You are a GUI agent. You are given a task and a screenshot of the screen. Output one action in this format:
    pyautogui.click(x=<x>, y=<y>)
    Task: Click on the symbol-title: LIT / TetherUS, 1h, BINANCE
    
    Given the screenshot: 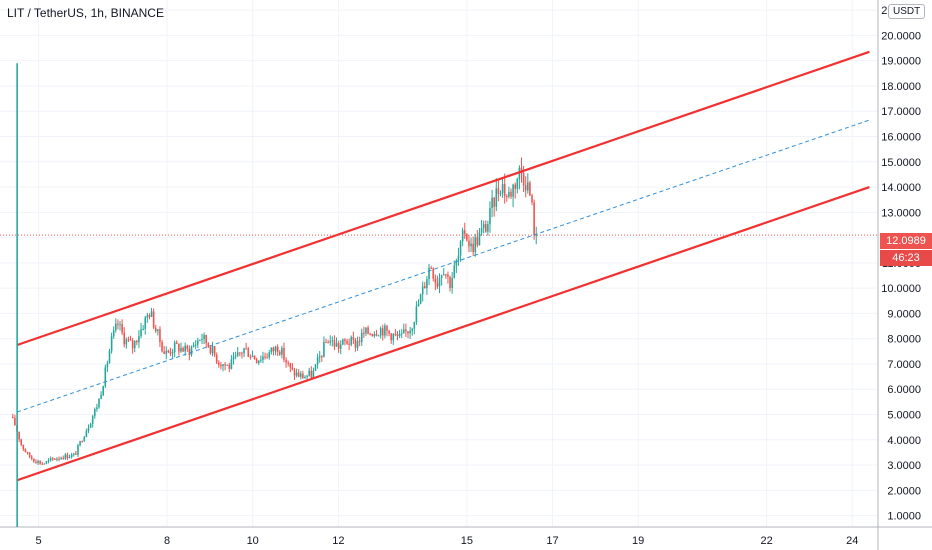 What is the action you would take?
    pyautogui.click(x=85, y=13)
    